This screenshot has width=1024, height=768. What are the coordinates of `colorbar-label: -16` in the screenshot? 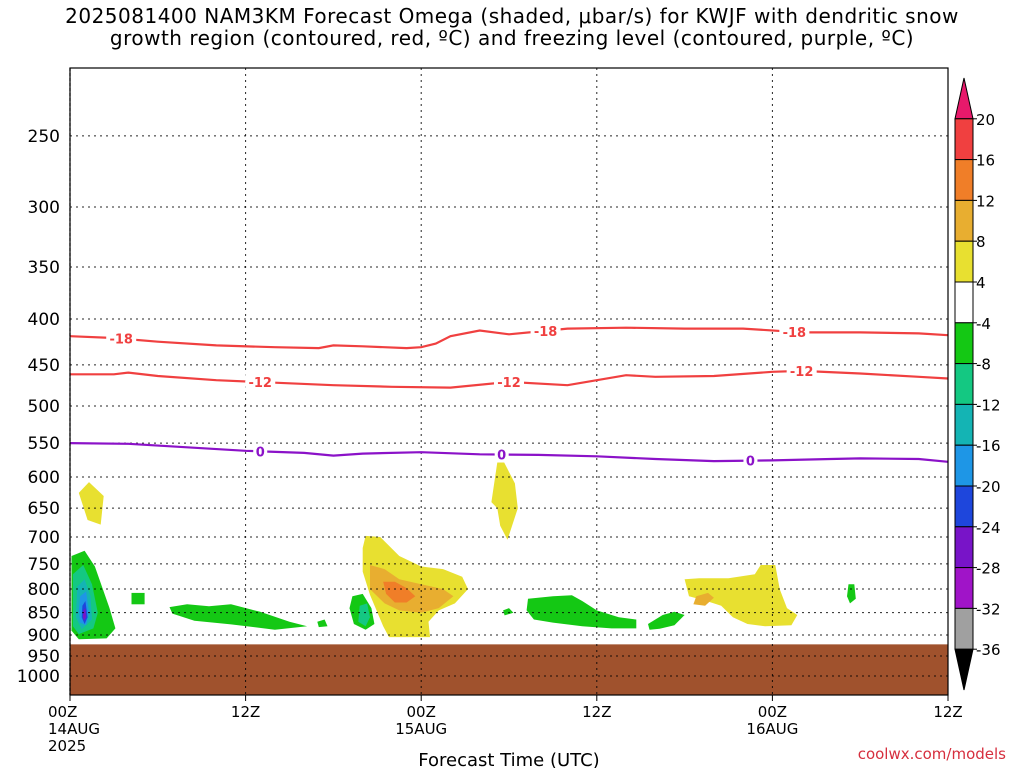 It's located at (988, 446).